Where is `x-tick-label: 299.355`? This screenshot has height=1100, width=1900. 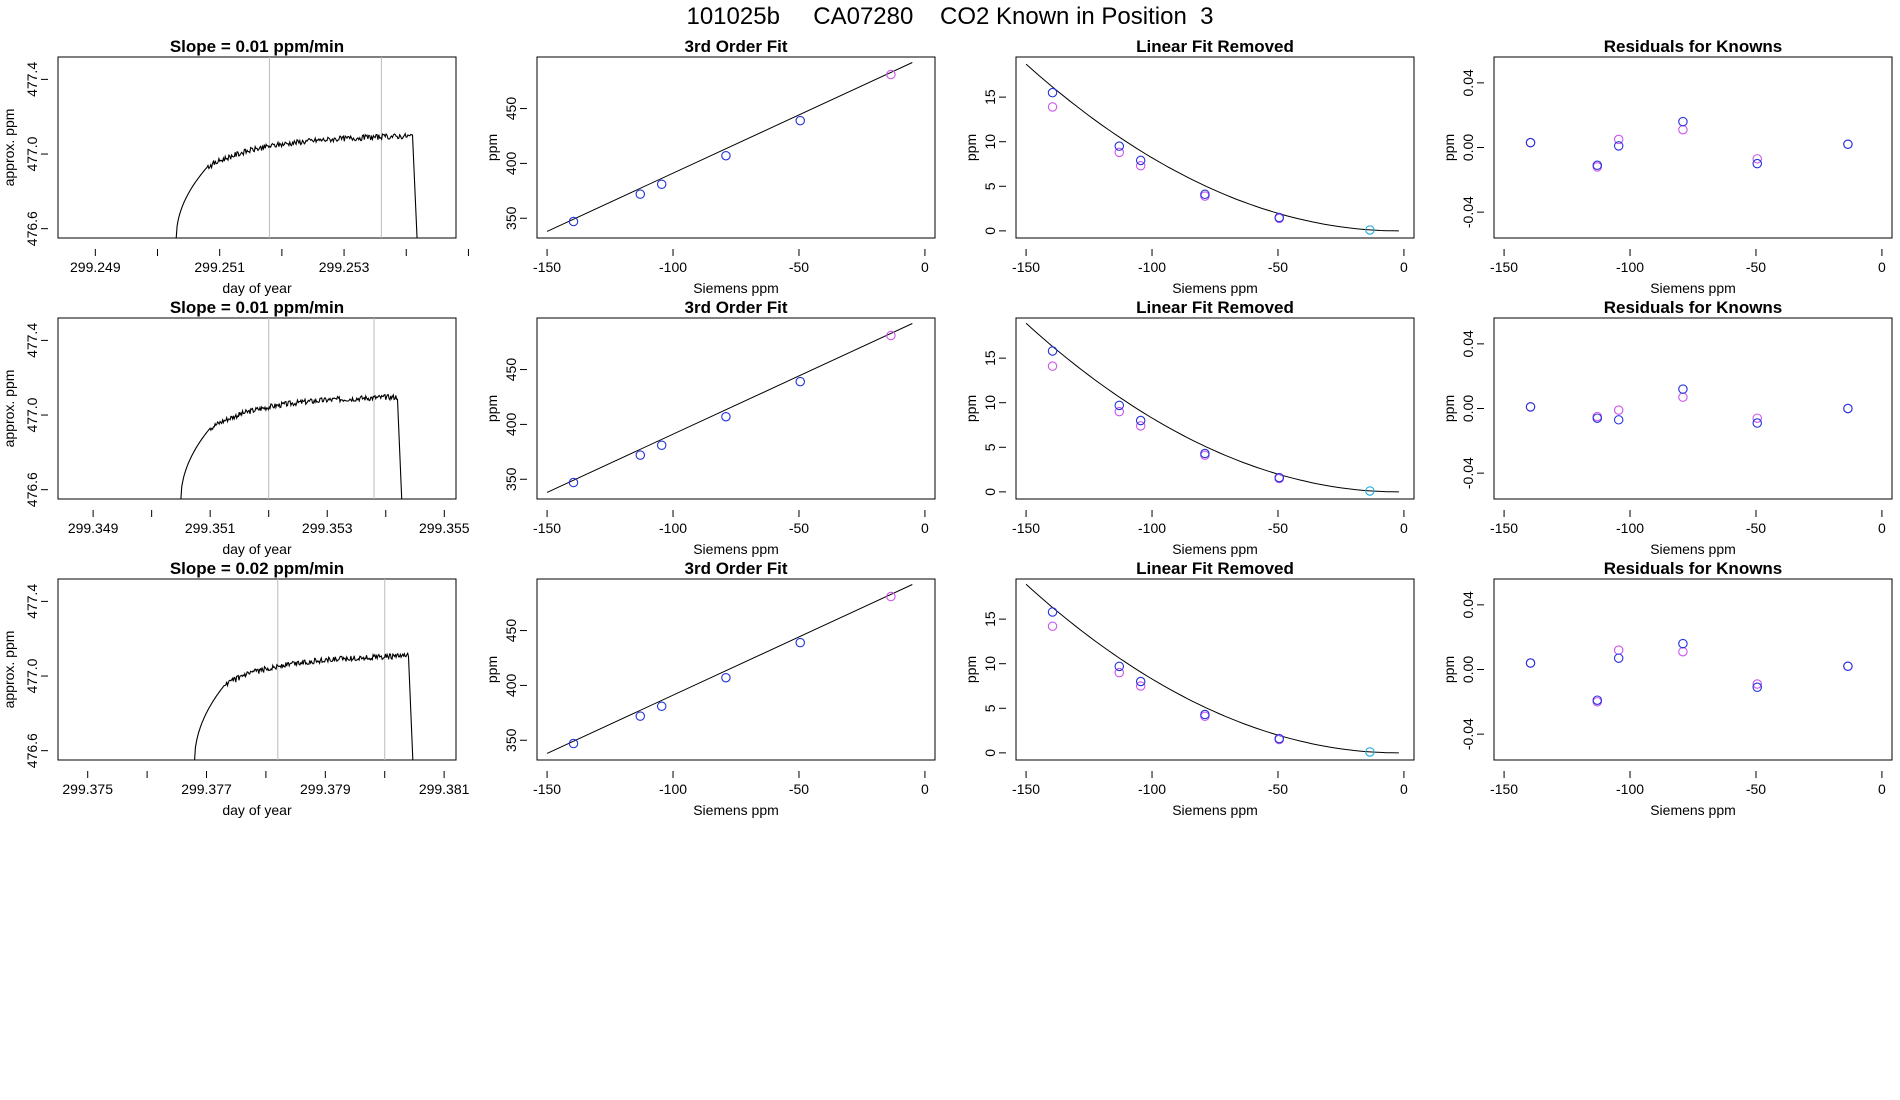
x-tick-label: 299.355 is located at coordinates (444, 528).